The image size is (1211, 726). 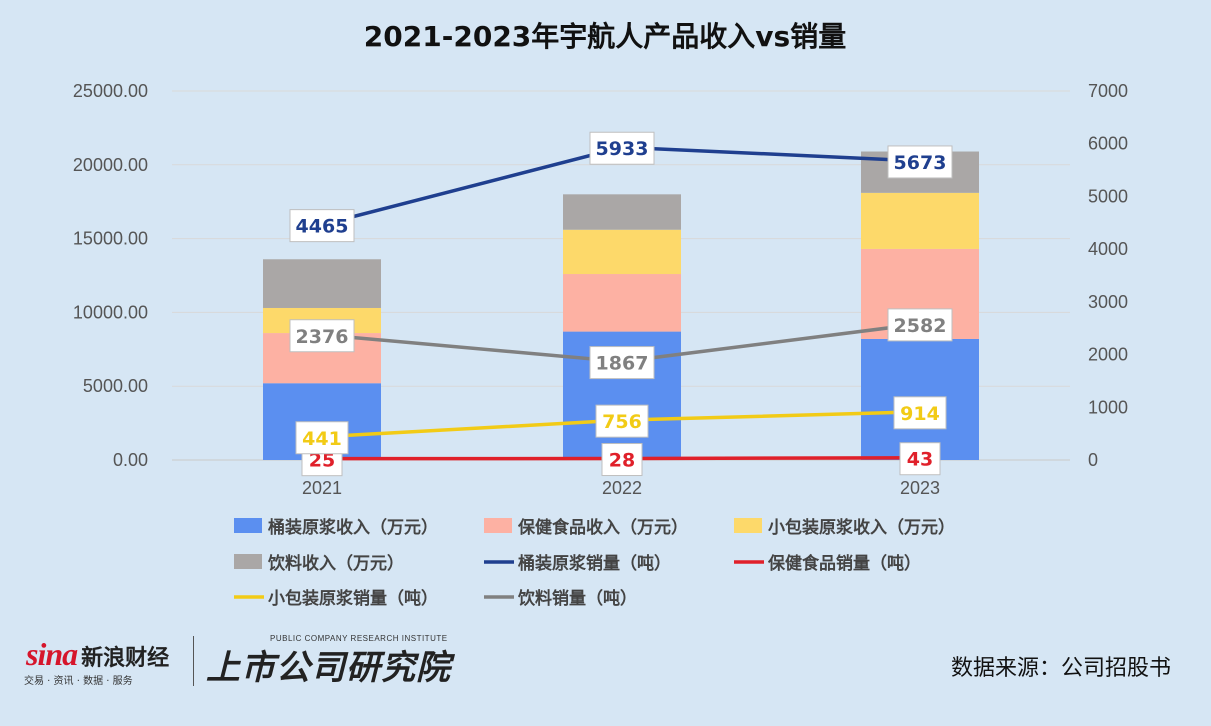 I want to click on data-label: 25, so click(x=322, y=461).